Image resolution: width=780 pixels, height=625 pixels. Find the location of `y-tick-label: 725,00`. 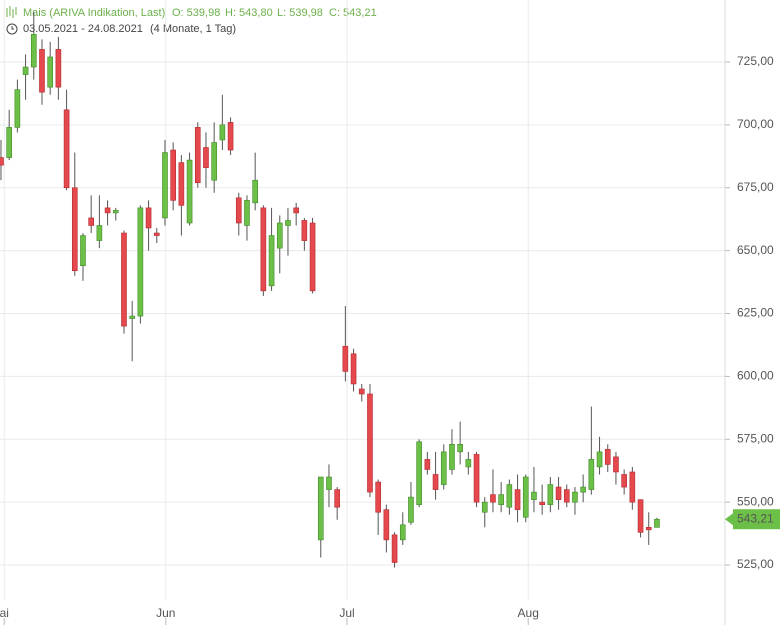

y-tick-label: 725,00 is located at coordinates (755, 61).